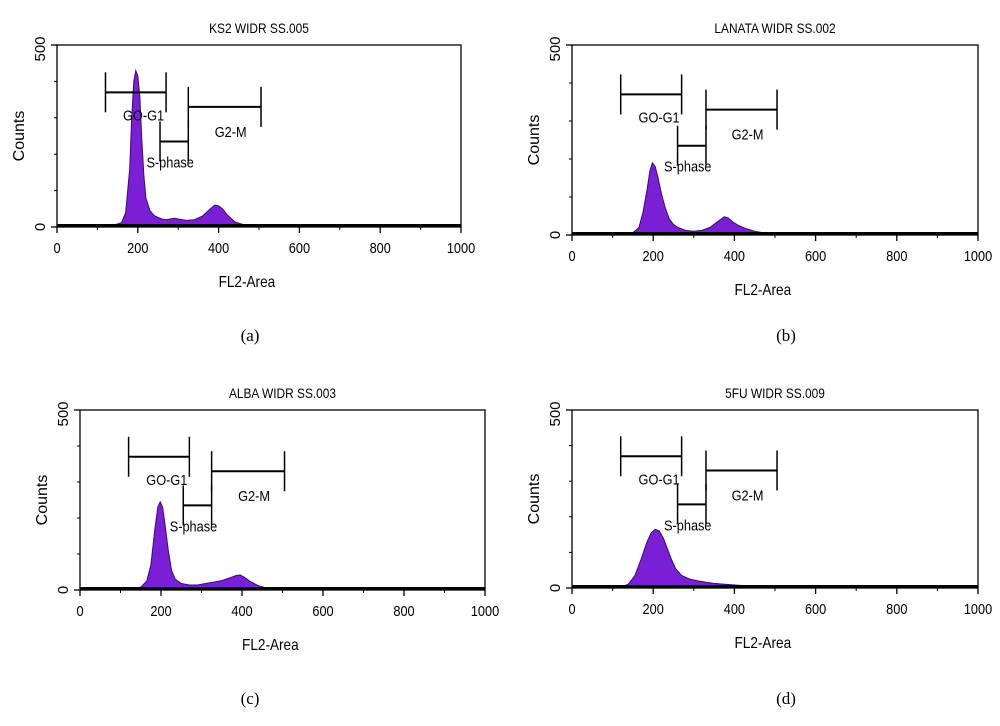 This screenshot has height=726, width=1000. I want to click on chart-title: LANATA WIDR SS.002, so click(774, 28).